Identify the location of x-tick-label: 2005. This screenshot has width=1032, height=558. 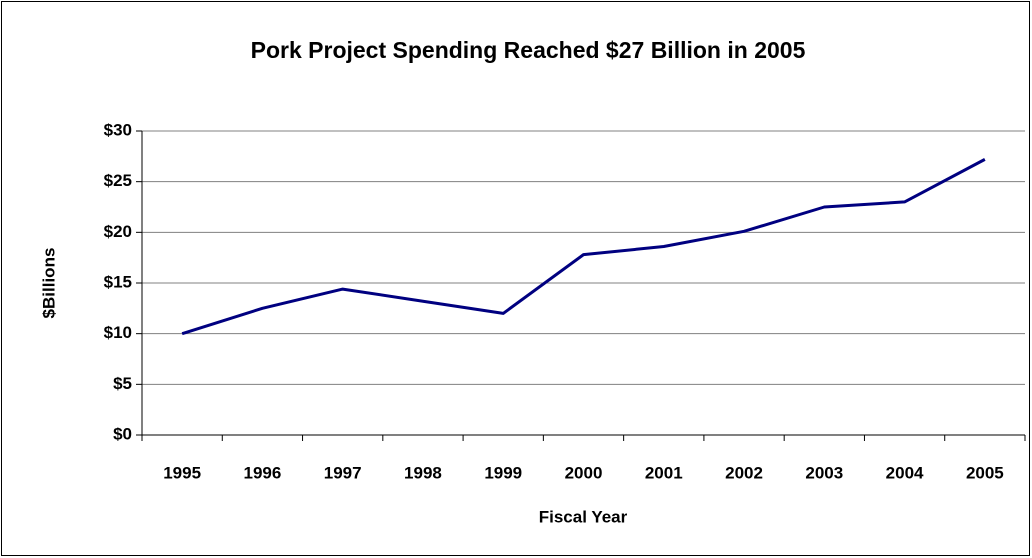
(985, 472).